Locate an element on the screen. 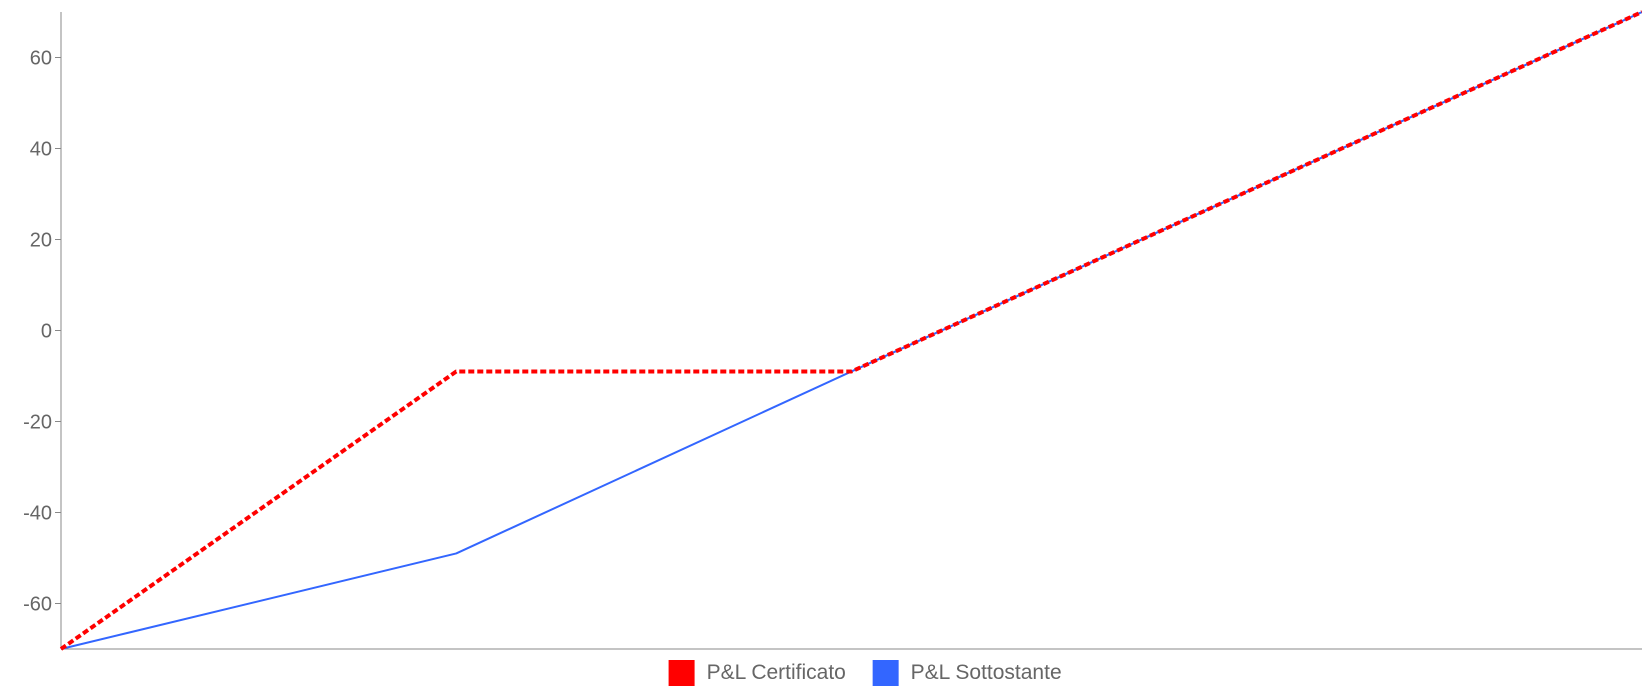 This screenshot has width=1642, height=692. y-tick-label: -40 is located at coordinates (37, 514).